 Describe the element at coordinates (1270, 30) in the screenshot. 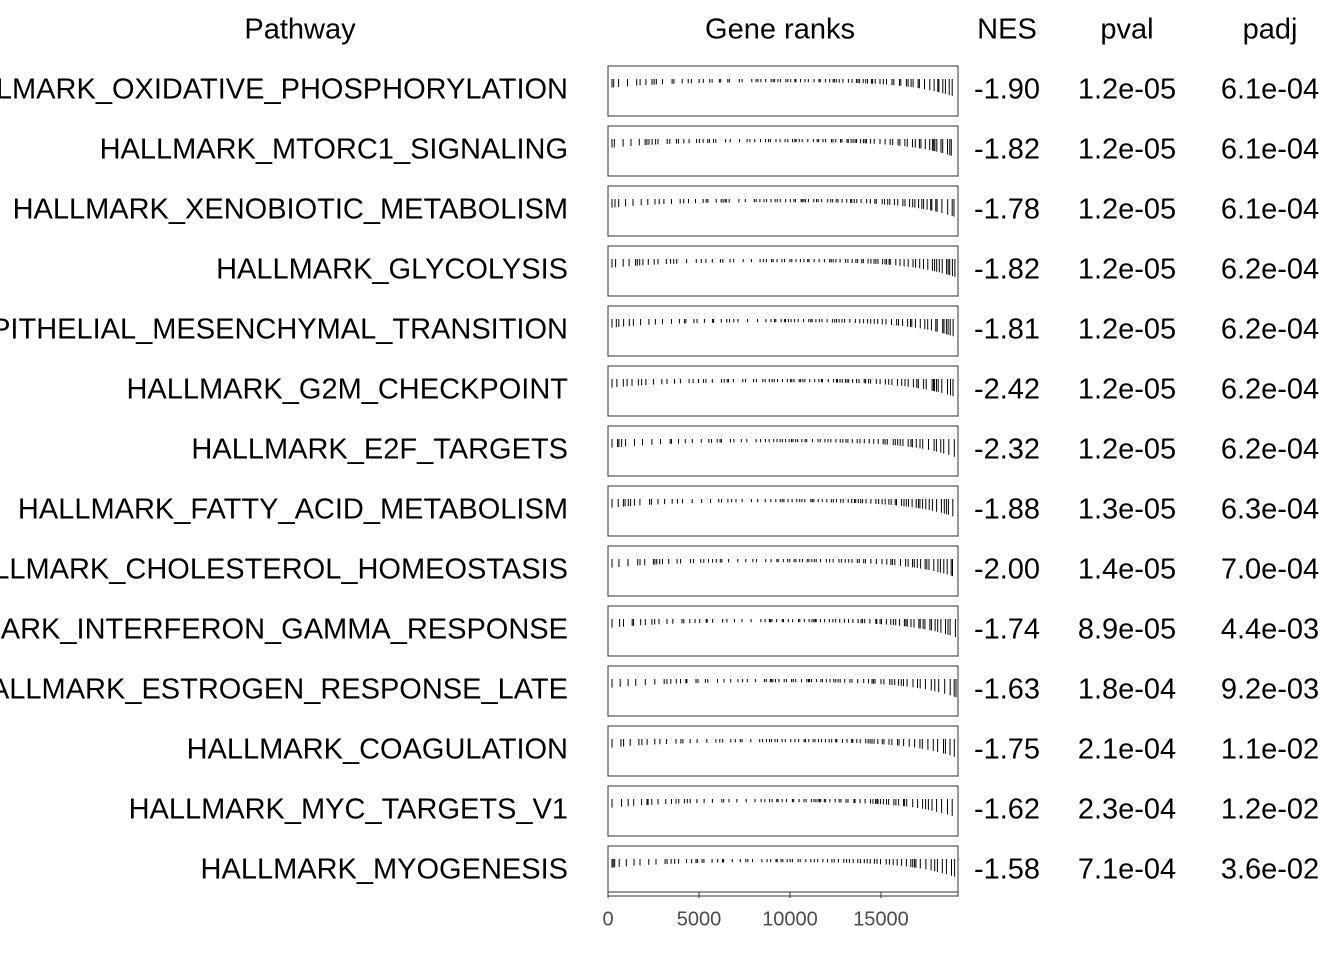

I see `column-header: padj` at that location.